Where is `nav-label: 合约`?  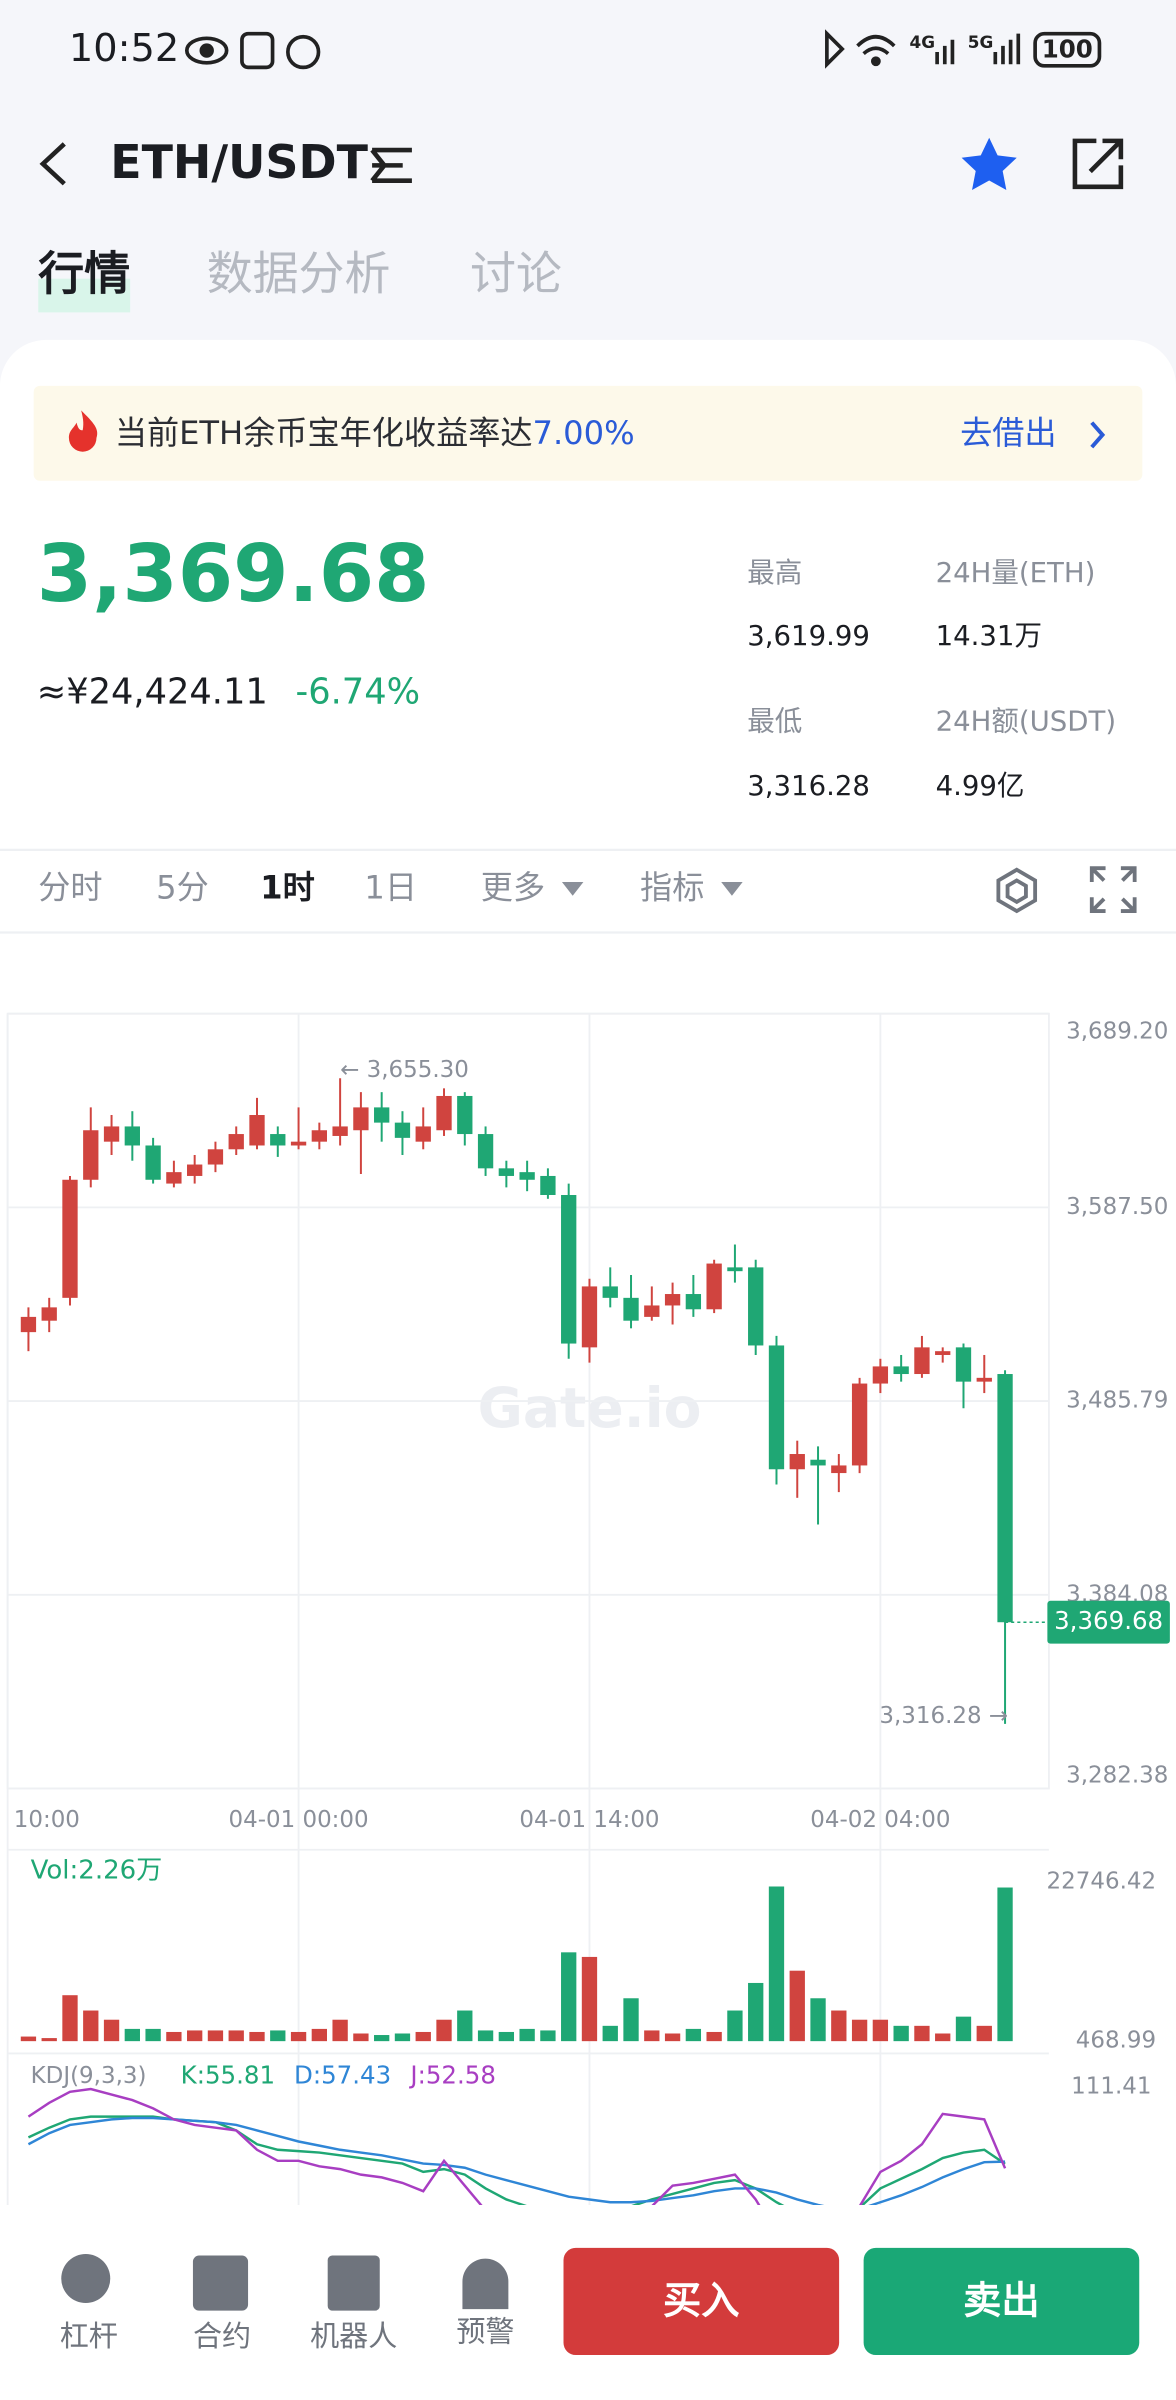
nav-label: 合约 is located at coordinates (222, 2336).